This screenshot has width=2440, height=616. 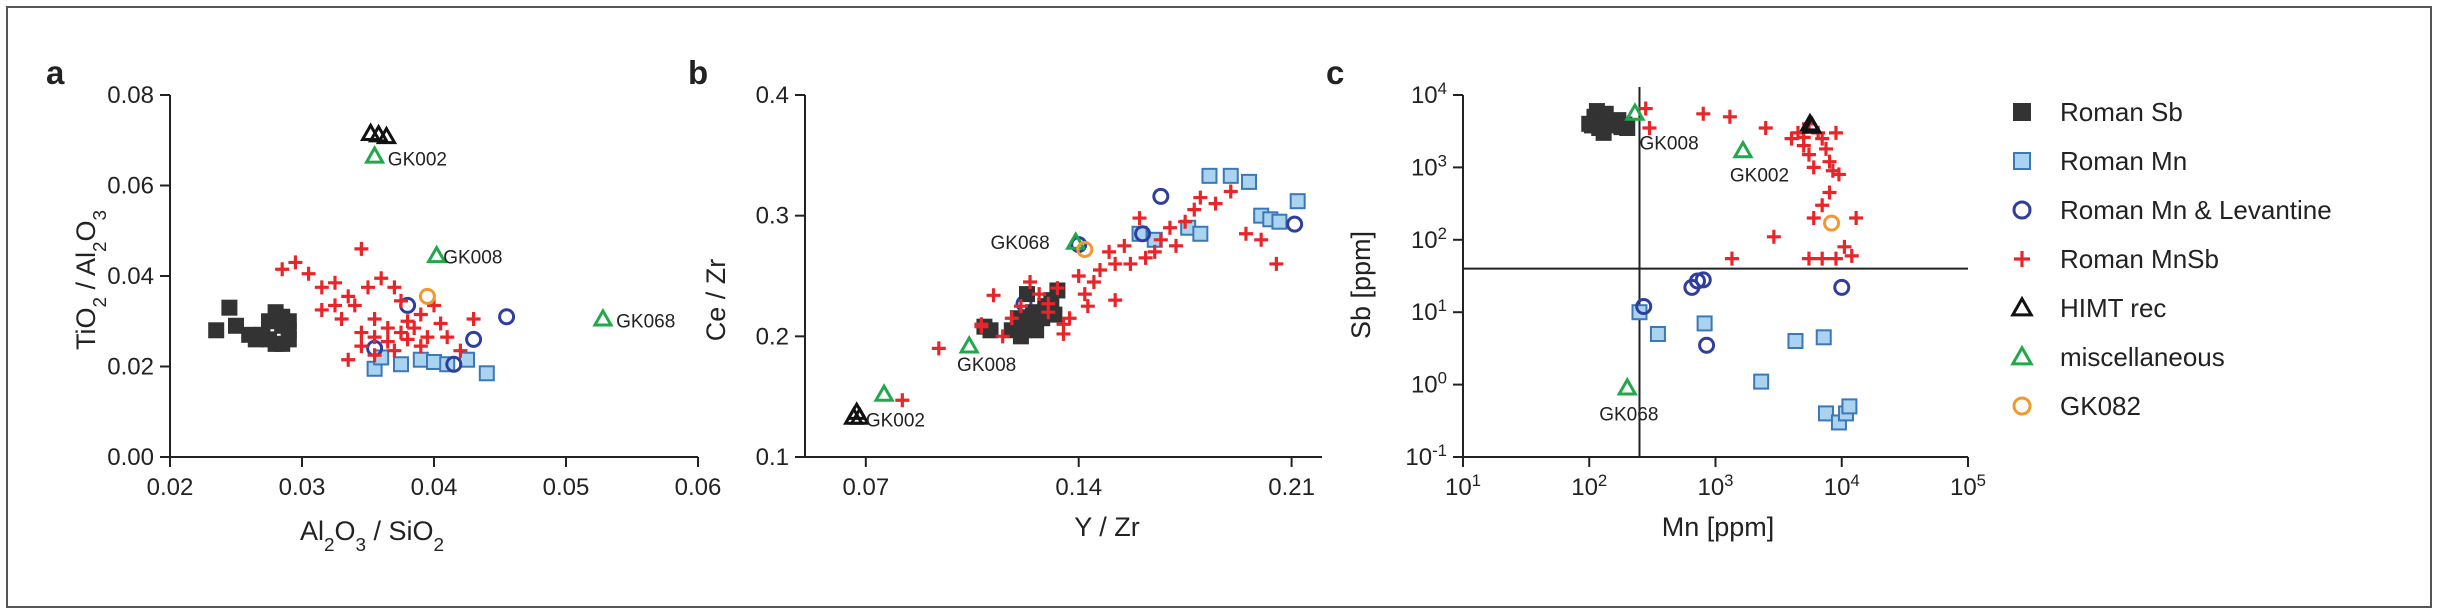 What do you see at coordinates (2172, 210) in the screenshot?
I see `legend-item-roman-mn-lev: Roman Mn & Levantine` at bounding box center [2172, 210].